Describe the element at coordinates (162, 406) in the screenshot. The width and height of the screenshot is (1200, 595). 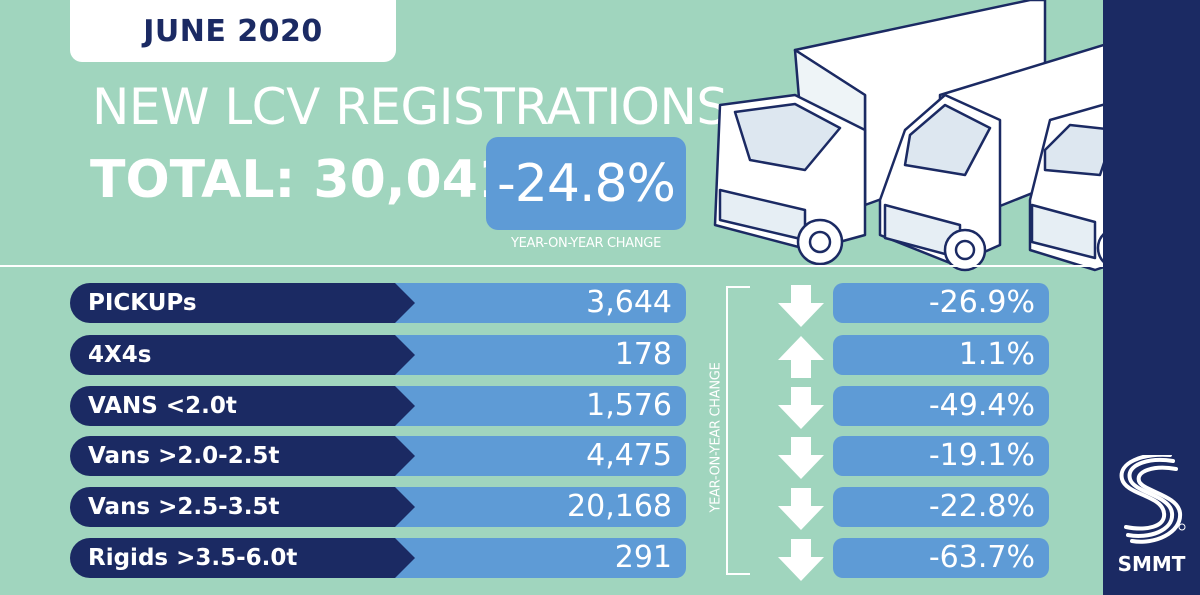
I see `category-label: VANS <2.0t` at that location.